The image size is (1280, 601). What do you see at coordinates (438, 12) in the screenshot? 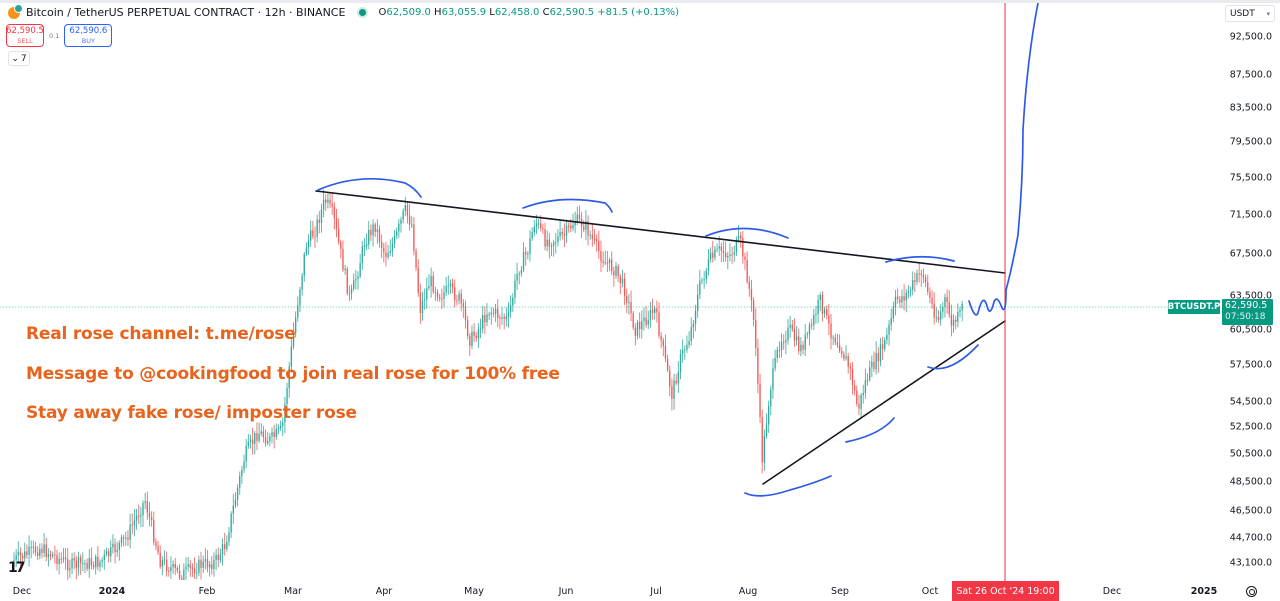
I see `high-label: H` at bounding box center [438, 12].